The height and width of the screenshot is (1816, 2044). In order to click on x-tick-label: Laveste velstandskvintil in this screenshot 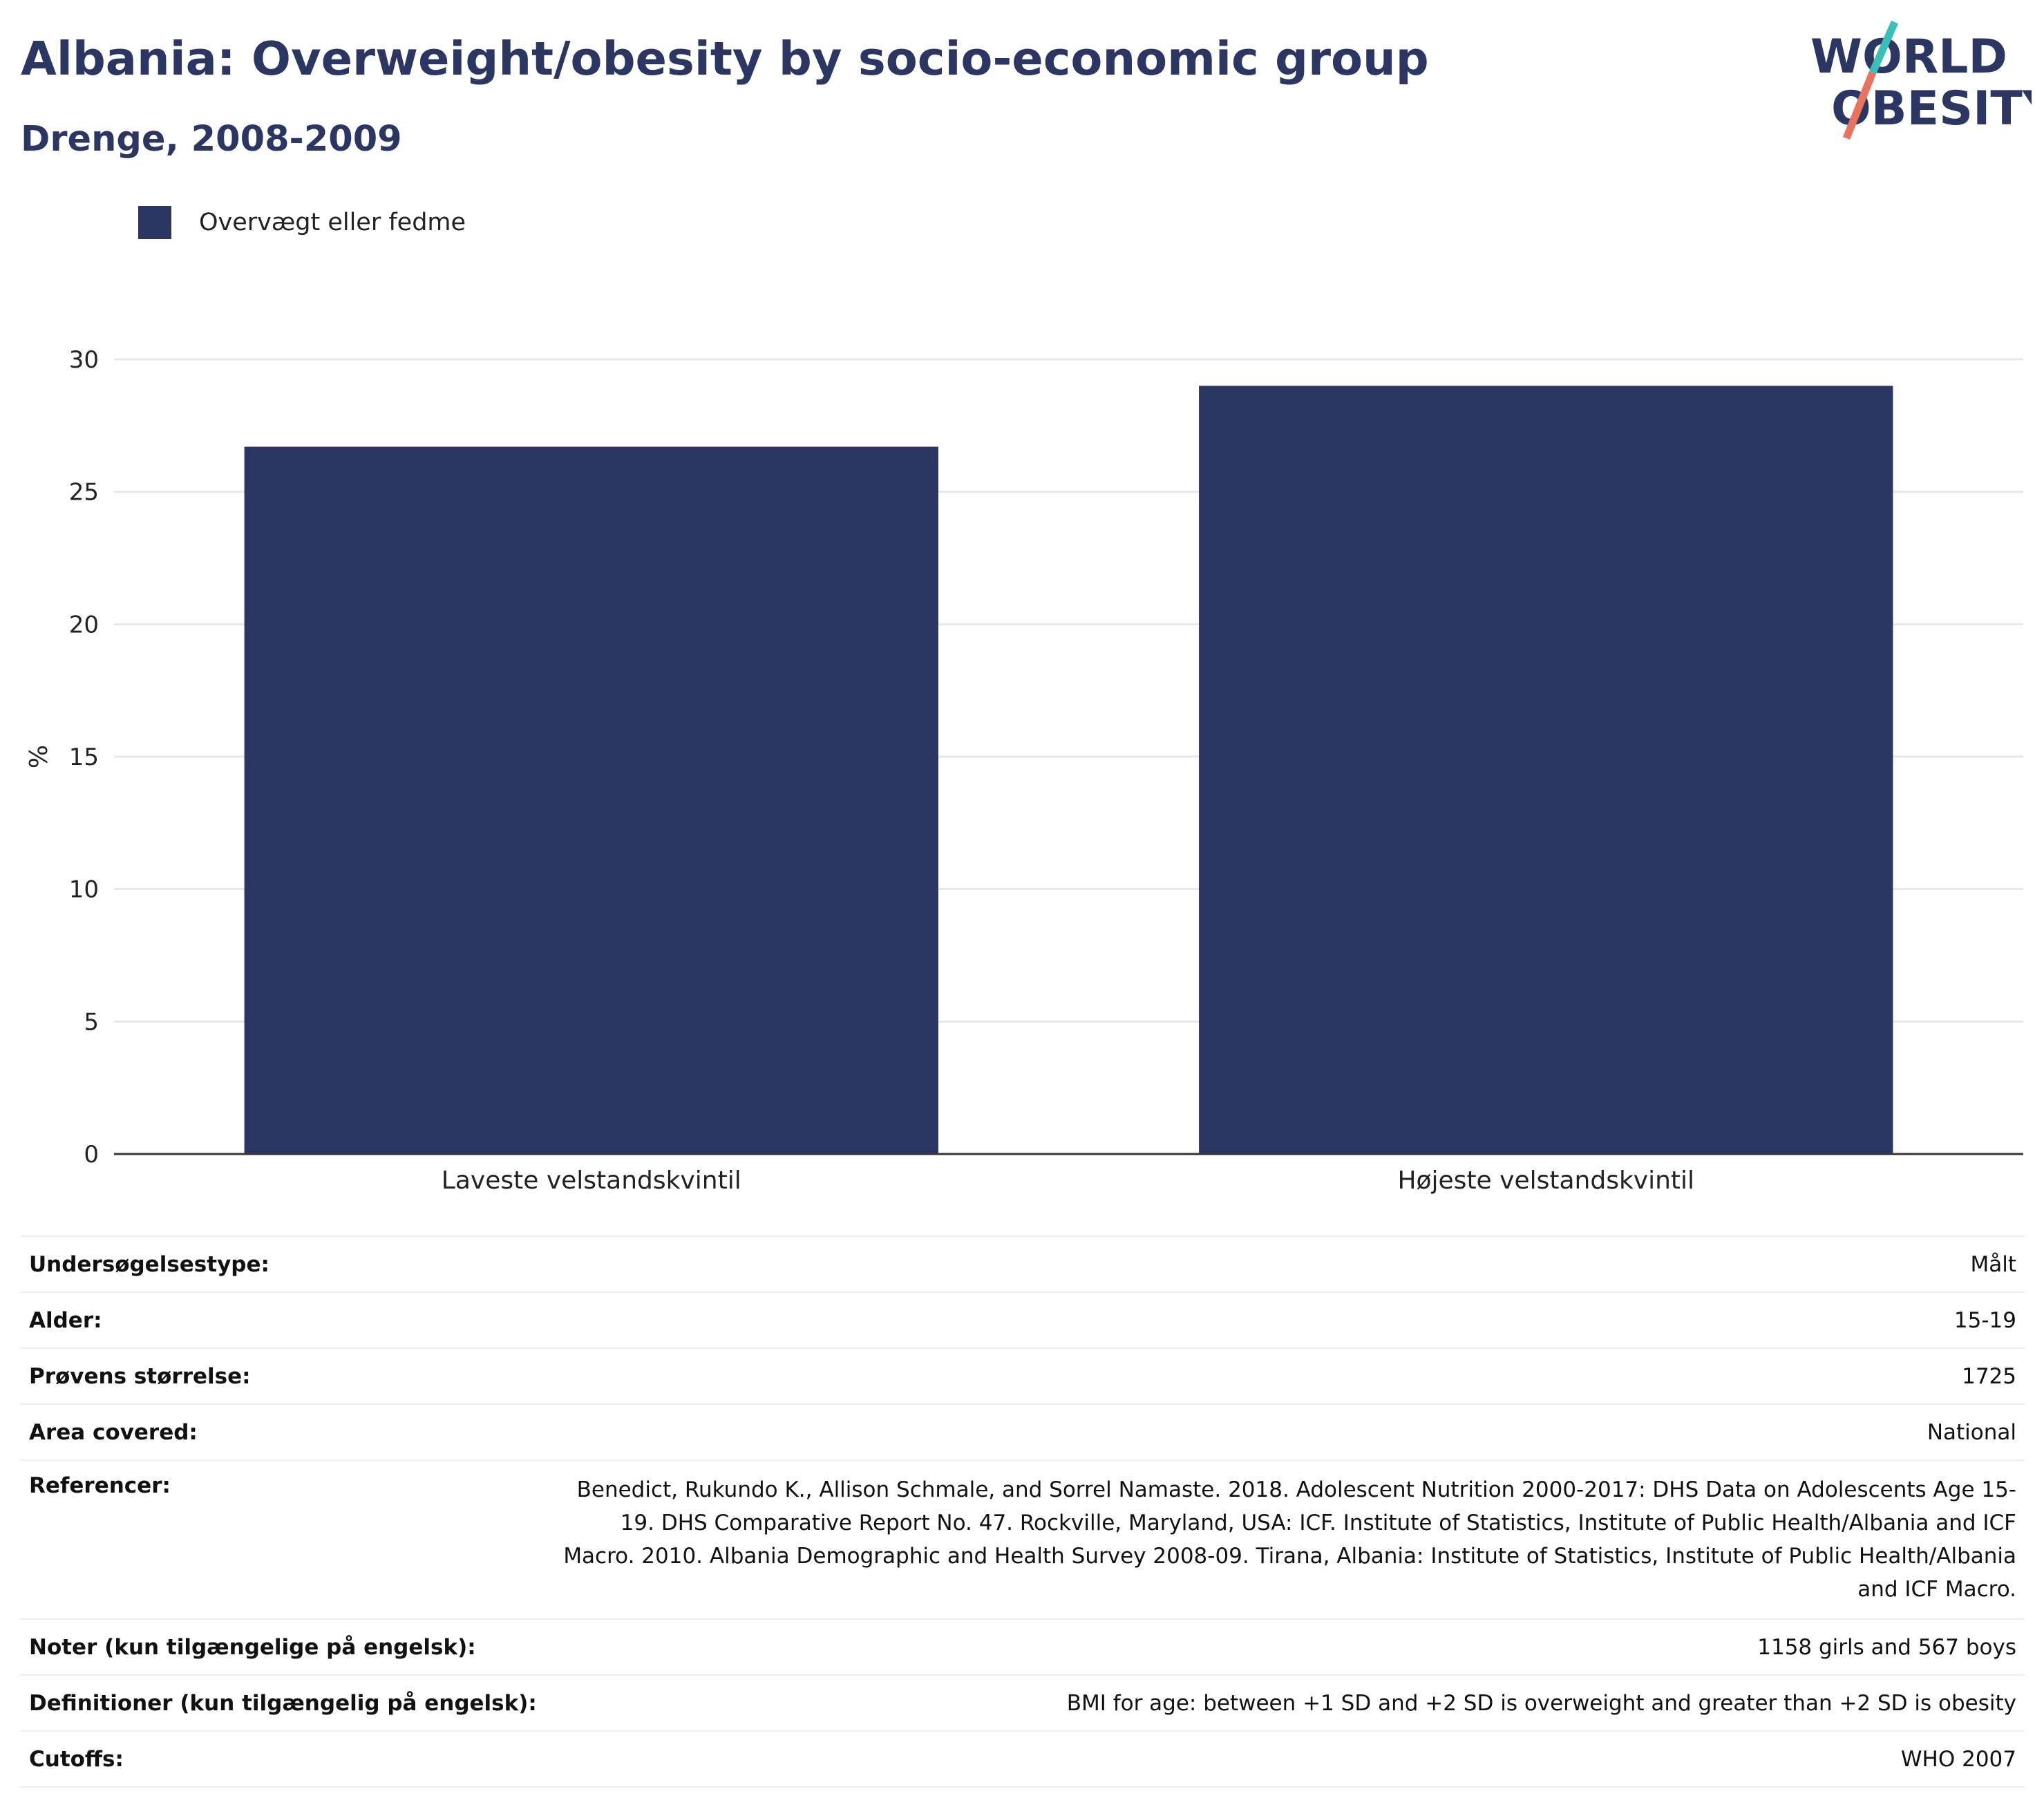, I will do `click(591, 1180)`.